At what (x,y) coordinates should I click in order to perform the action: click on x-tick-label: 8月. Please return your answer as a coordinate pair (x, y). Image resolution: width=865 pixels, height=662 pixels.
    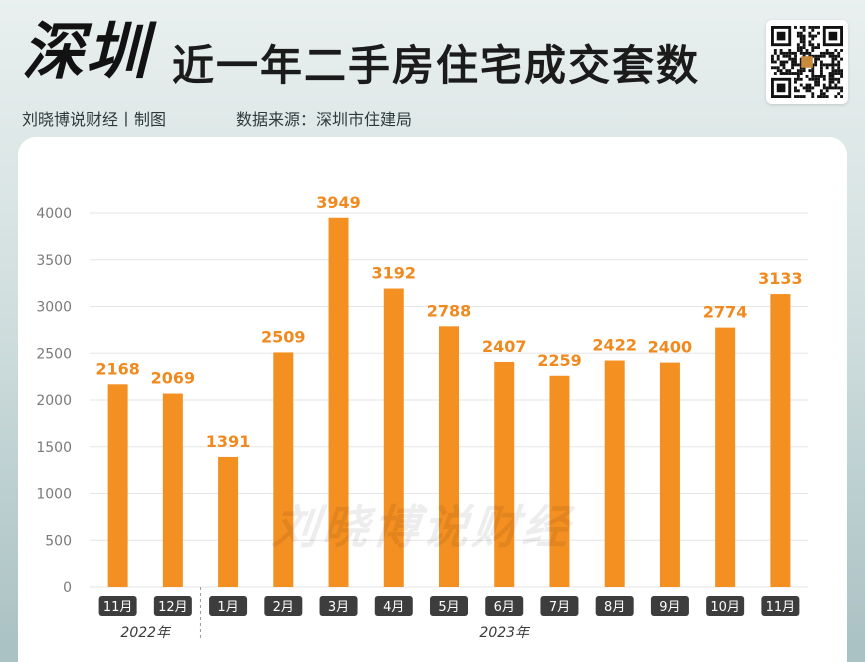
    Looking at the image, I should click on (614, 607).